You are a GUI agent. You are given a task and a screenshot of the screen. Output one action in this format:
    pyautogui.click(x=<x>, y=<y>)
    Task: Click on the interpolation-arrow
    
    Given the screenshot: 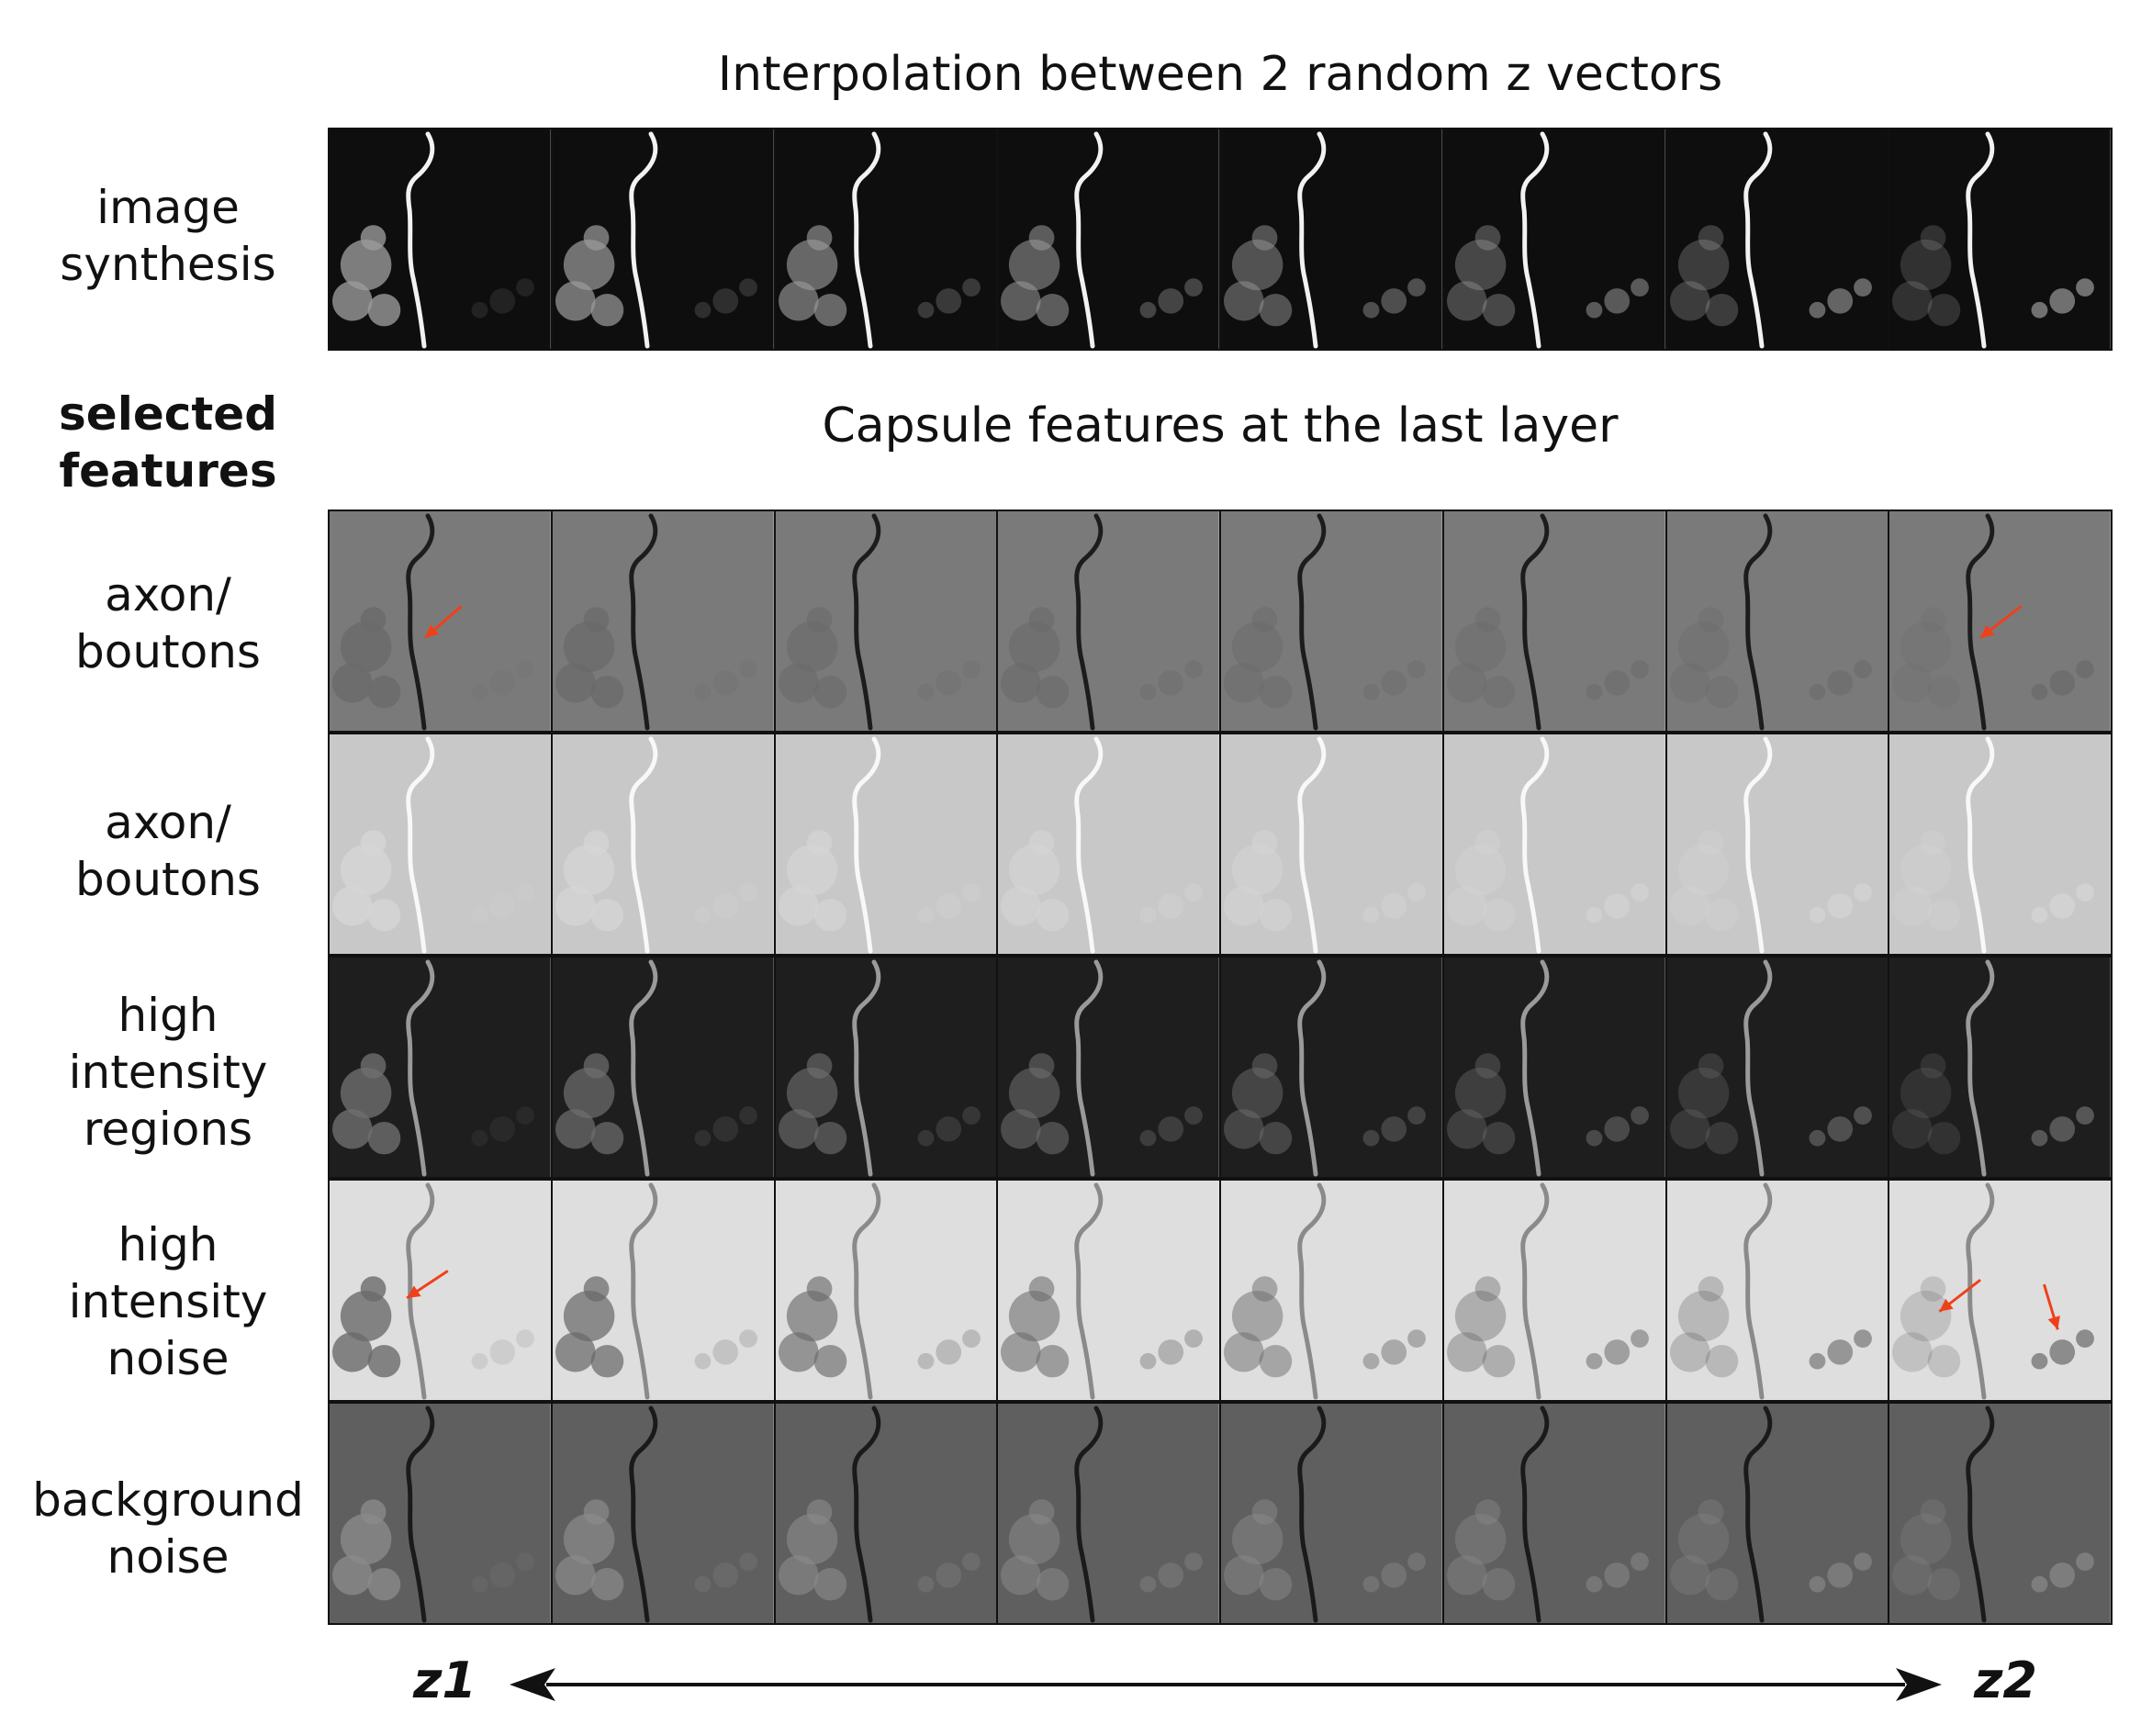 What is the action you would take?
    pyautogui.click(x=1226, y=1684)
    